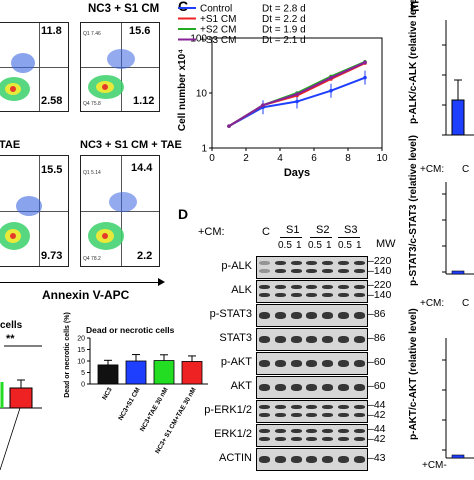 The width and height of the screenshot is (474, 480). I want to click on e1-cm-value: C, so click(466, 169).